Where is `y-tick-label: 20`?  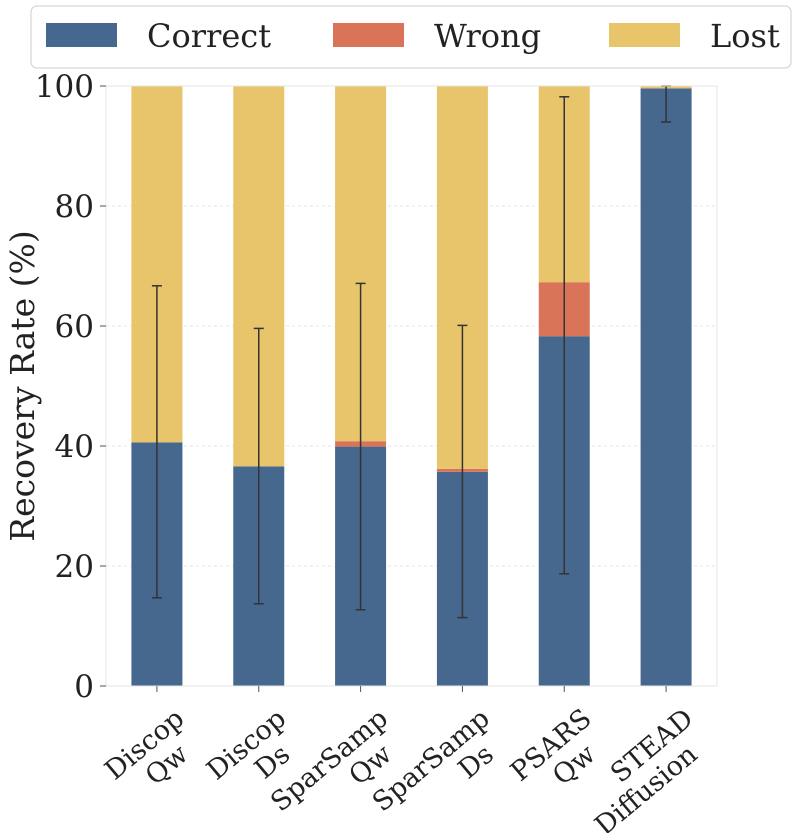 y-tick-label: 20 is located at coordinates (74, 567).